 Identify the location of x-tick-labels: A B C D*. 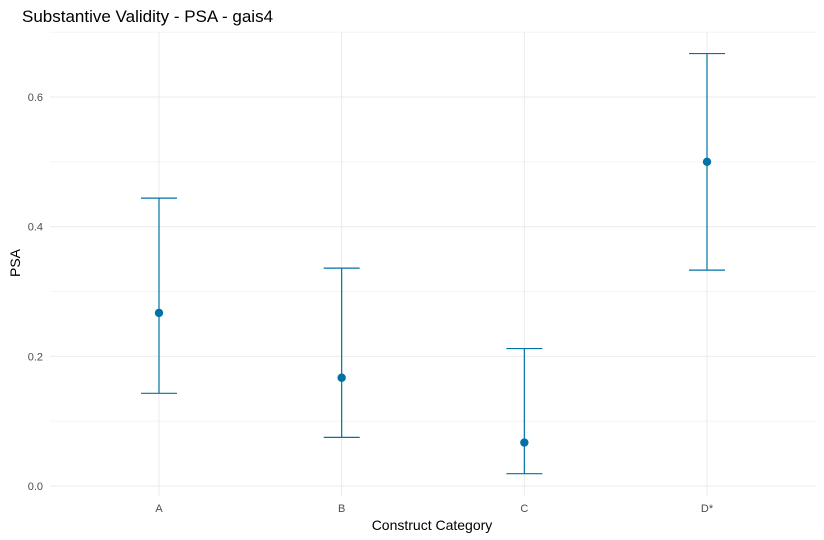
(434, 509).